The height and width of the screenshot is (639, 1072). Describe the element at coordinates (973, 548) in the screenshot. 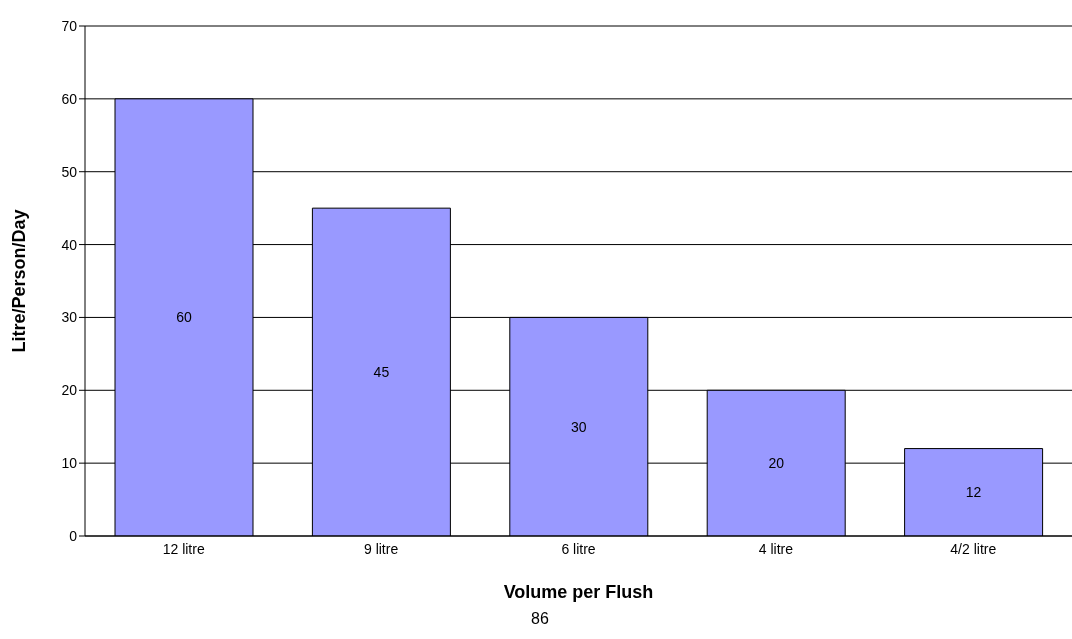

I see `x-tick-label: 4/2 litre` at that location.